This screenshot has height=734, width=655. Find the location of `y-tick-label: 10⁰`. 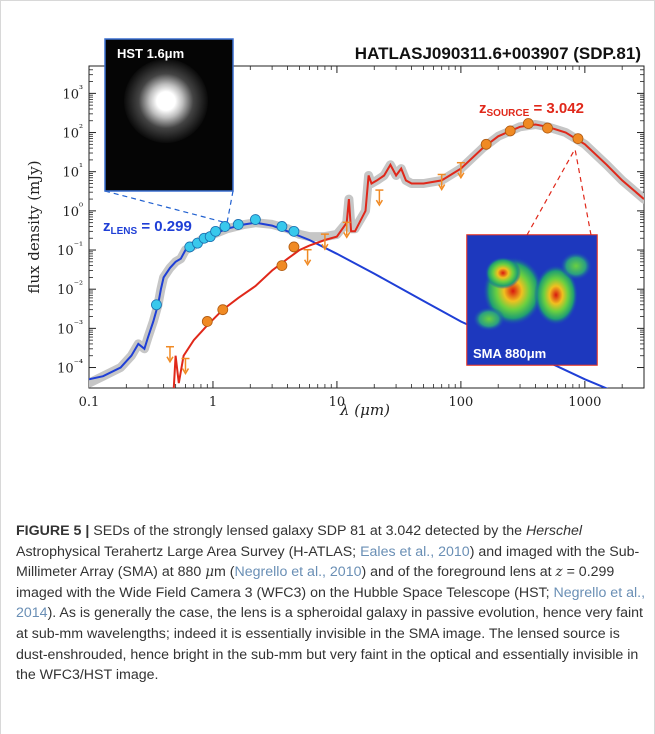

y-tick-label: 10⁰ is located at coordinates (72, 211).